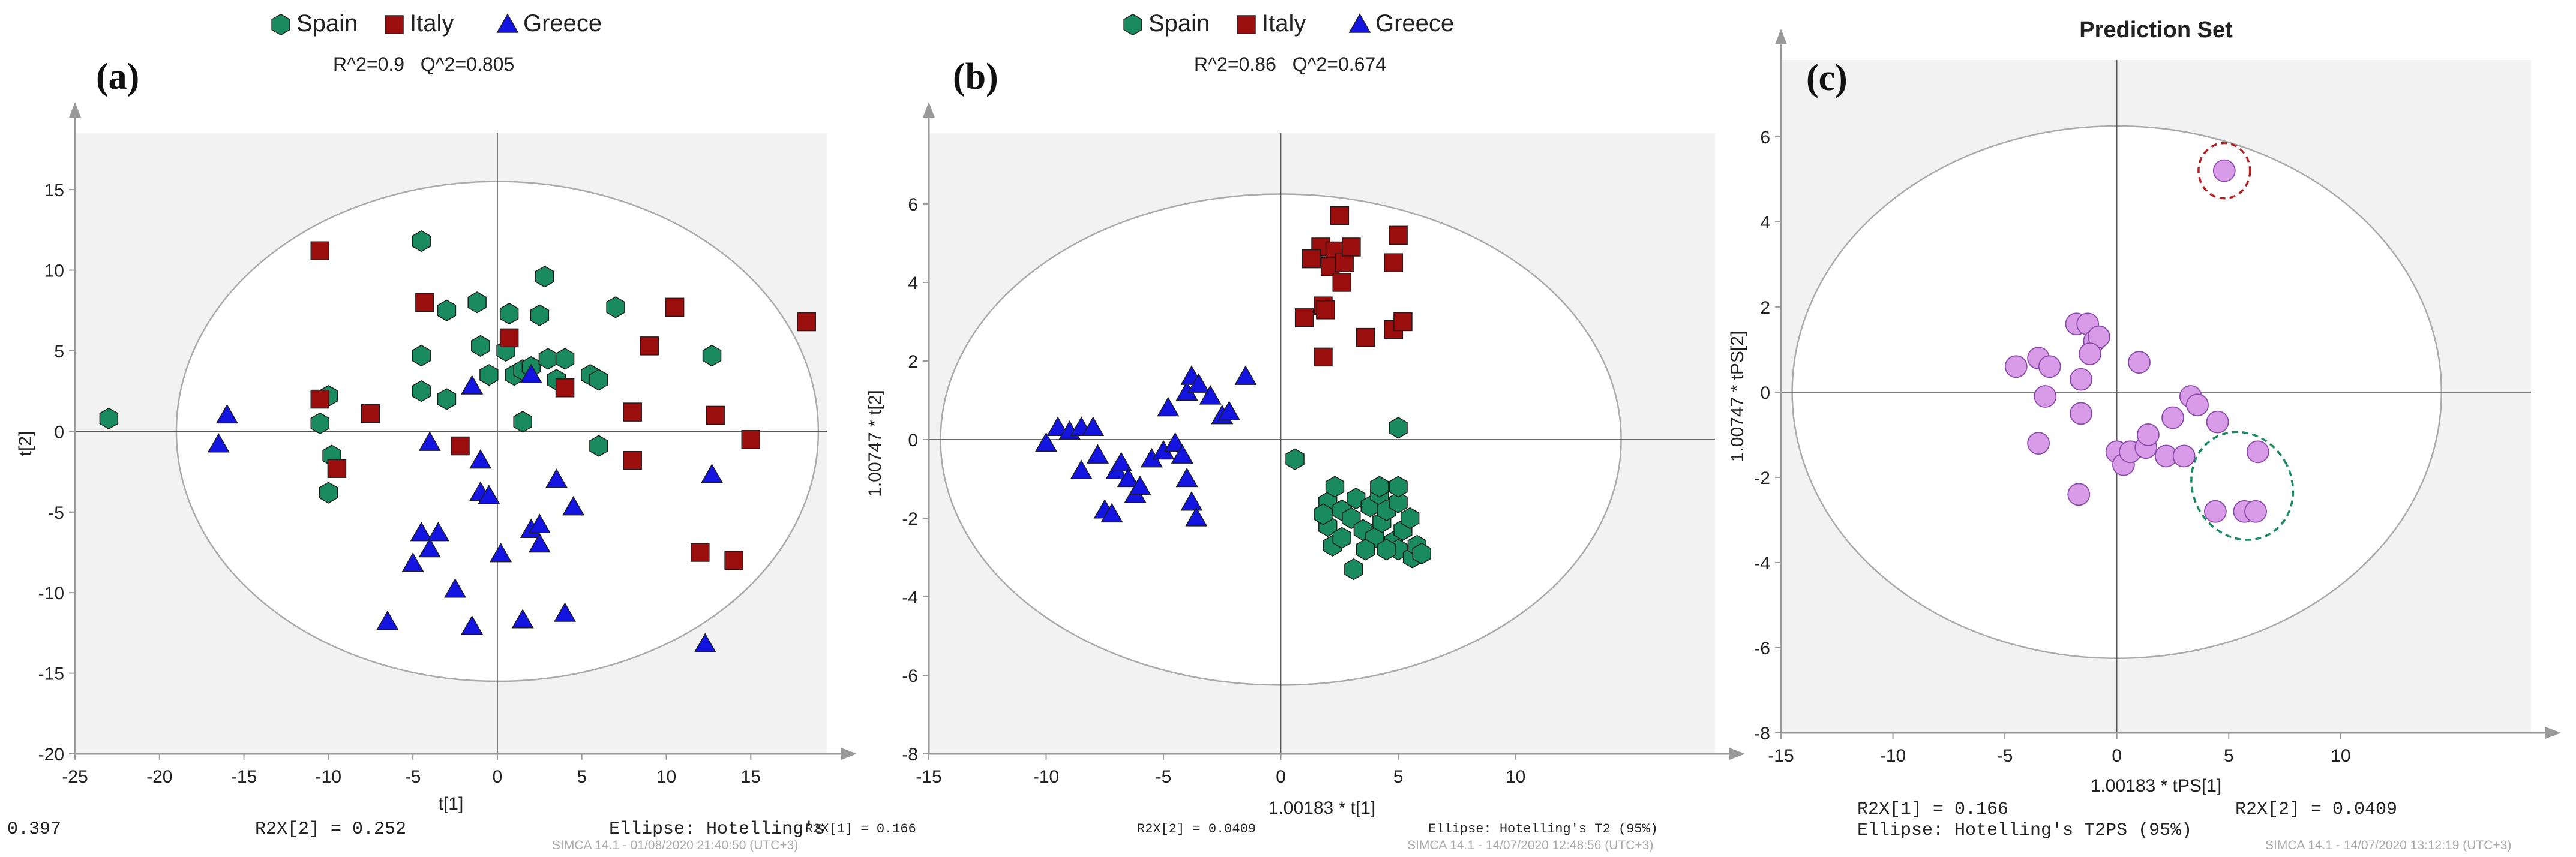 The height and width of the screenshot is (857, 2576). I want to click on legend-marker-italy, so click(1246, 25).